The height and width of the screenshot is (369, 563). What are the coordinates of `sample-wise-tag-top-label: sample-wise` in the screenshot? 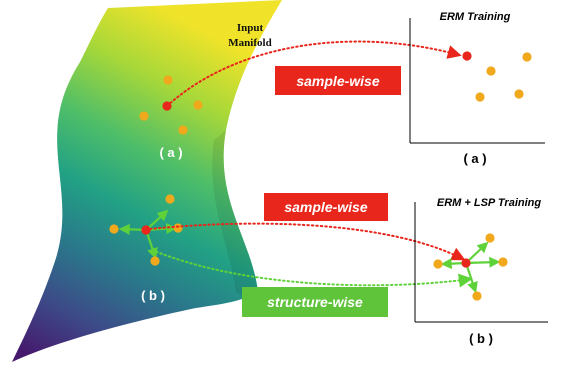 It's located at (337, 81).